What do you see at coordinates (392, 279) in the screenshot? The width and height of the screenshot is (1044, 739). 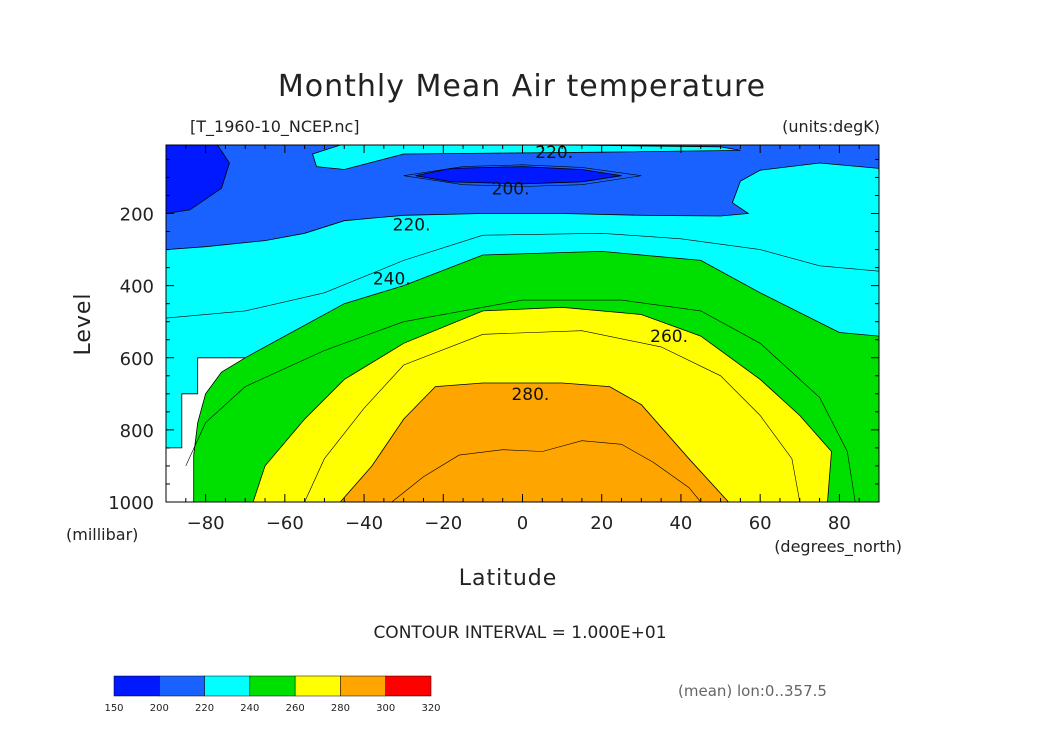 I see `contour-label-3: 240.` at bounding box center [392, 279].